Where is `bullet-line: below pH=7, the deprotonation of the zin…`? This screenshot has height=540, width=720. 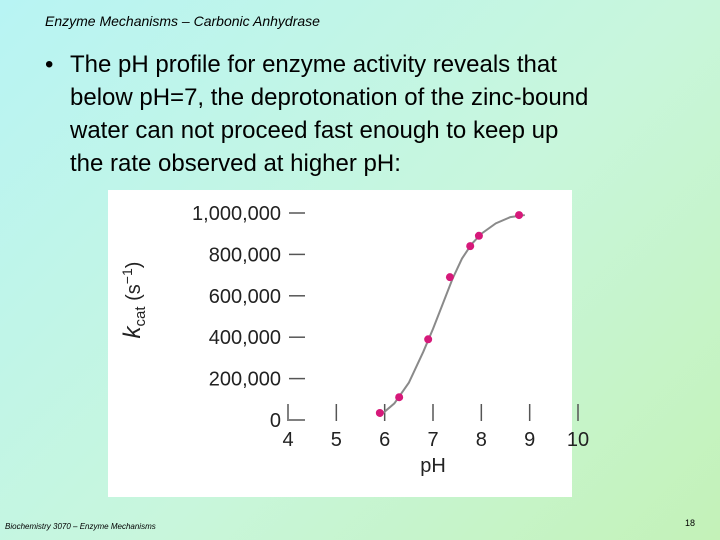
bullet-line: below pH=7, the deprotonation of the zin… is located at coordinates (329, 97).